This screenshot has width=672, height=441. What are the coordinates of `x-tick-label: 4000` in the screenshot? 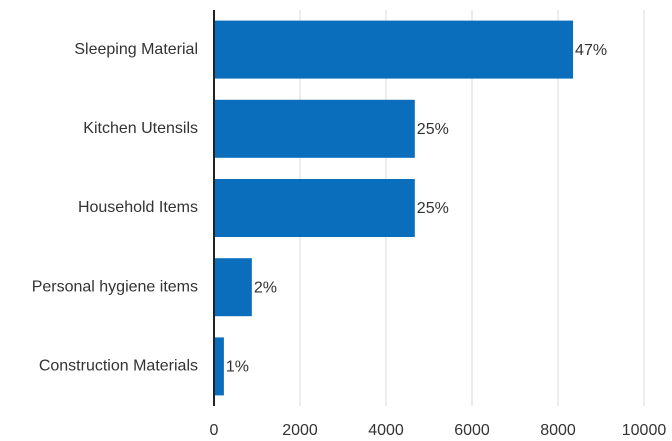 It's located at (386, 430).